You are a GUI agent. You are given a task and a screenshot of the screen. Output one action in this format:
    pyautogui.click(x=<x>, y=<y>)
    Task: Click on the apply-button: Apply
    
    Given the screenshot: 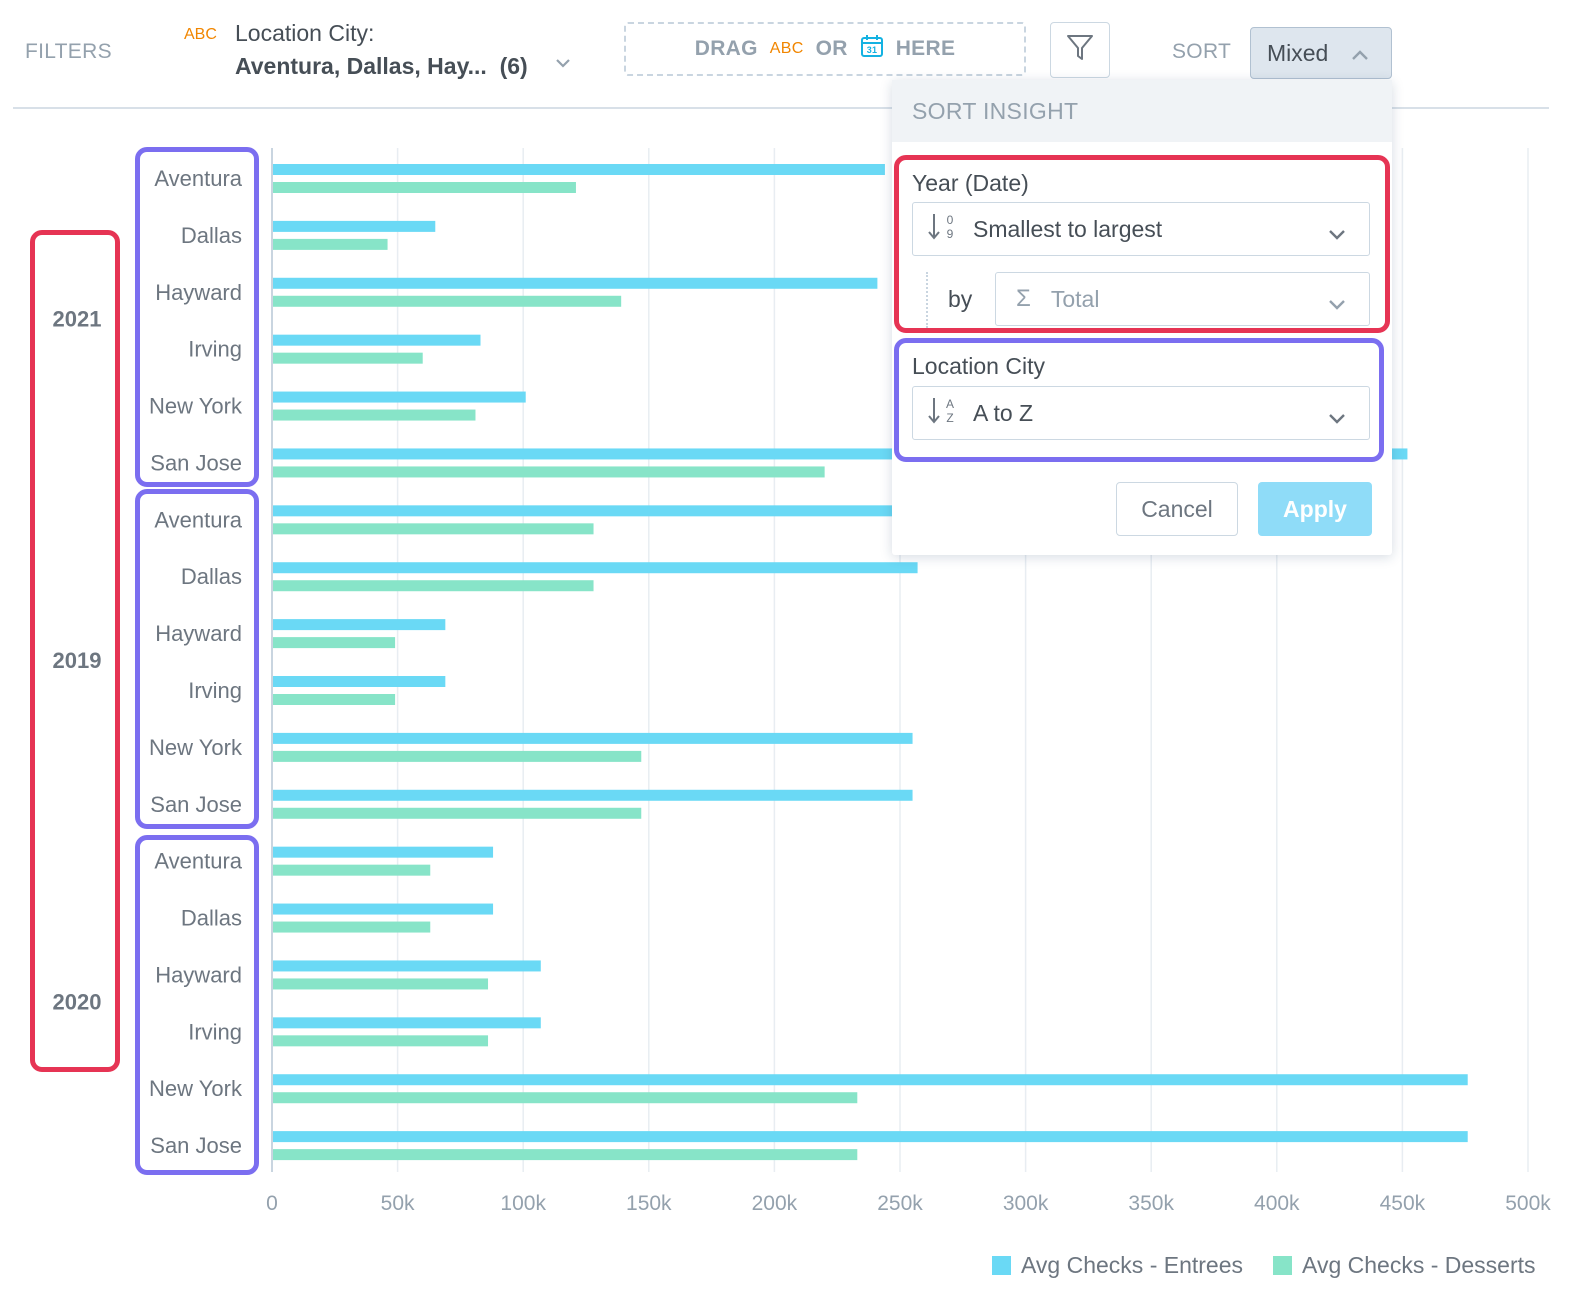 What is the action you would take?
    pyautogui.click(x=1315, y=509)
    